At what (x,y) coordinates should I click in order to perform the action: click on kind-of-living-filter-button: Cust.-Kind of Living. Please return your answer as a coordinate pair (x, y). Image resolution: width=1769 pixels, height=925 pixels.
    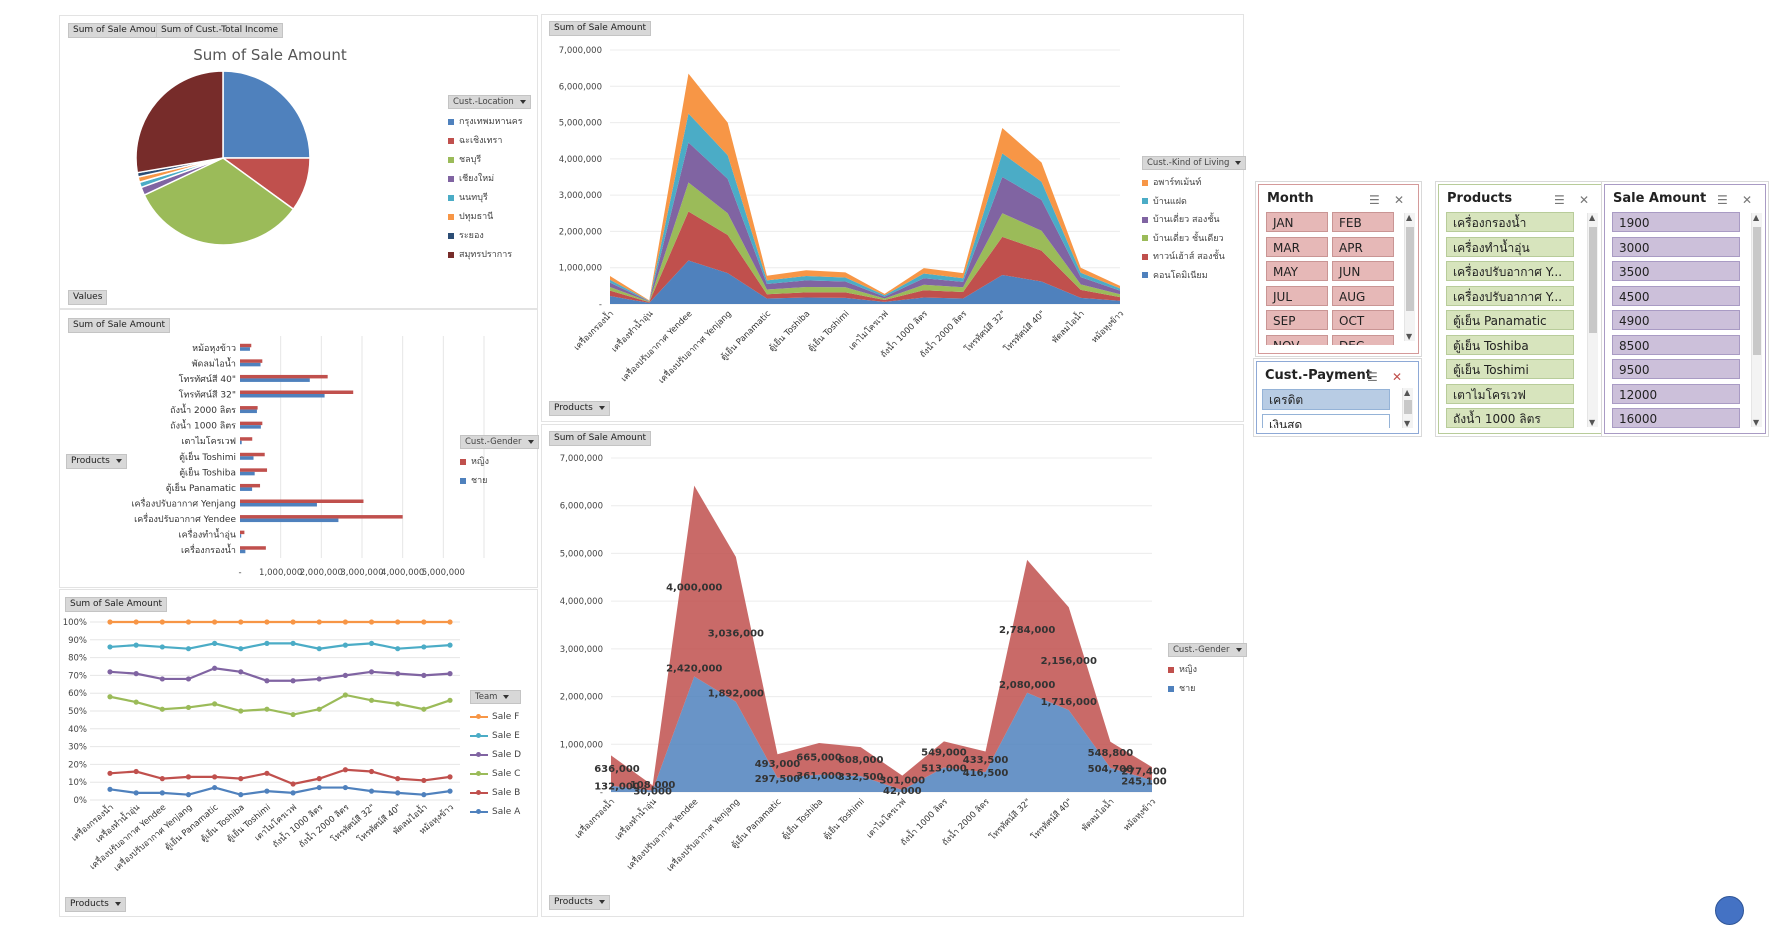
    Looking at the image, I should click on (1194, 163).